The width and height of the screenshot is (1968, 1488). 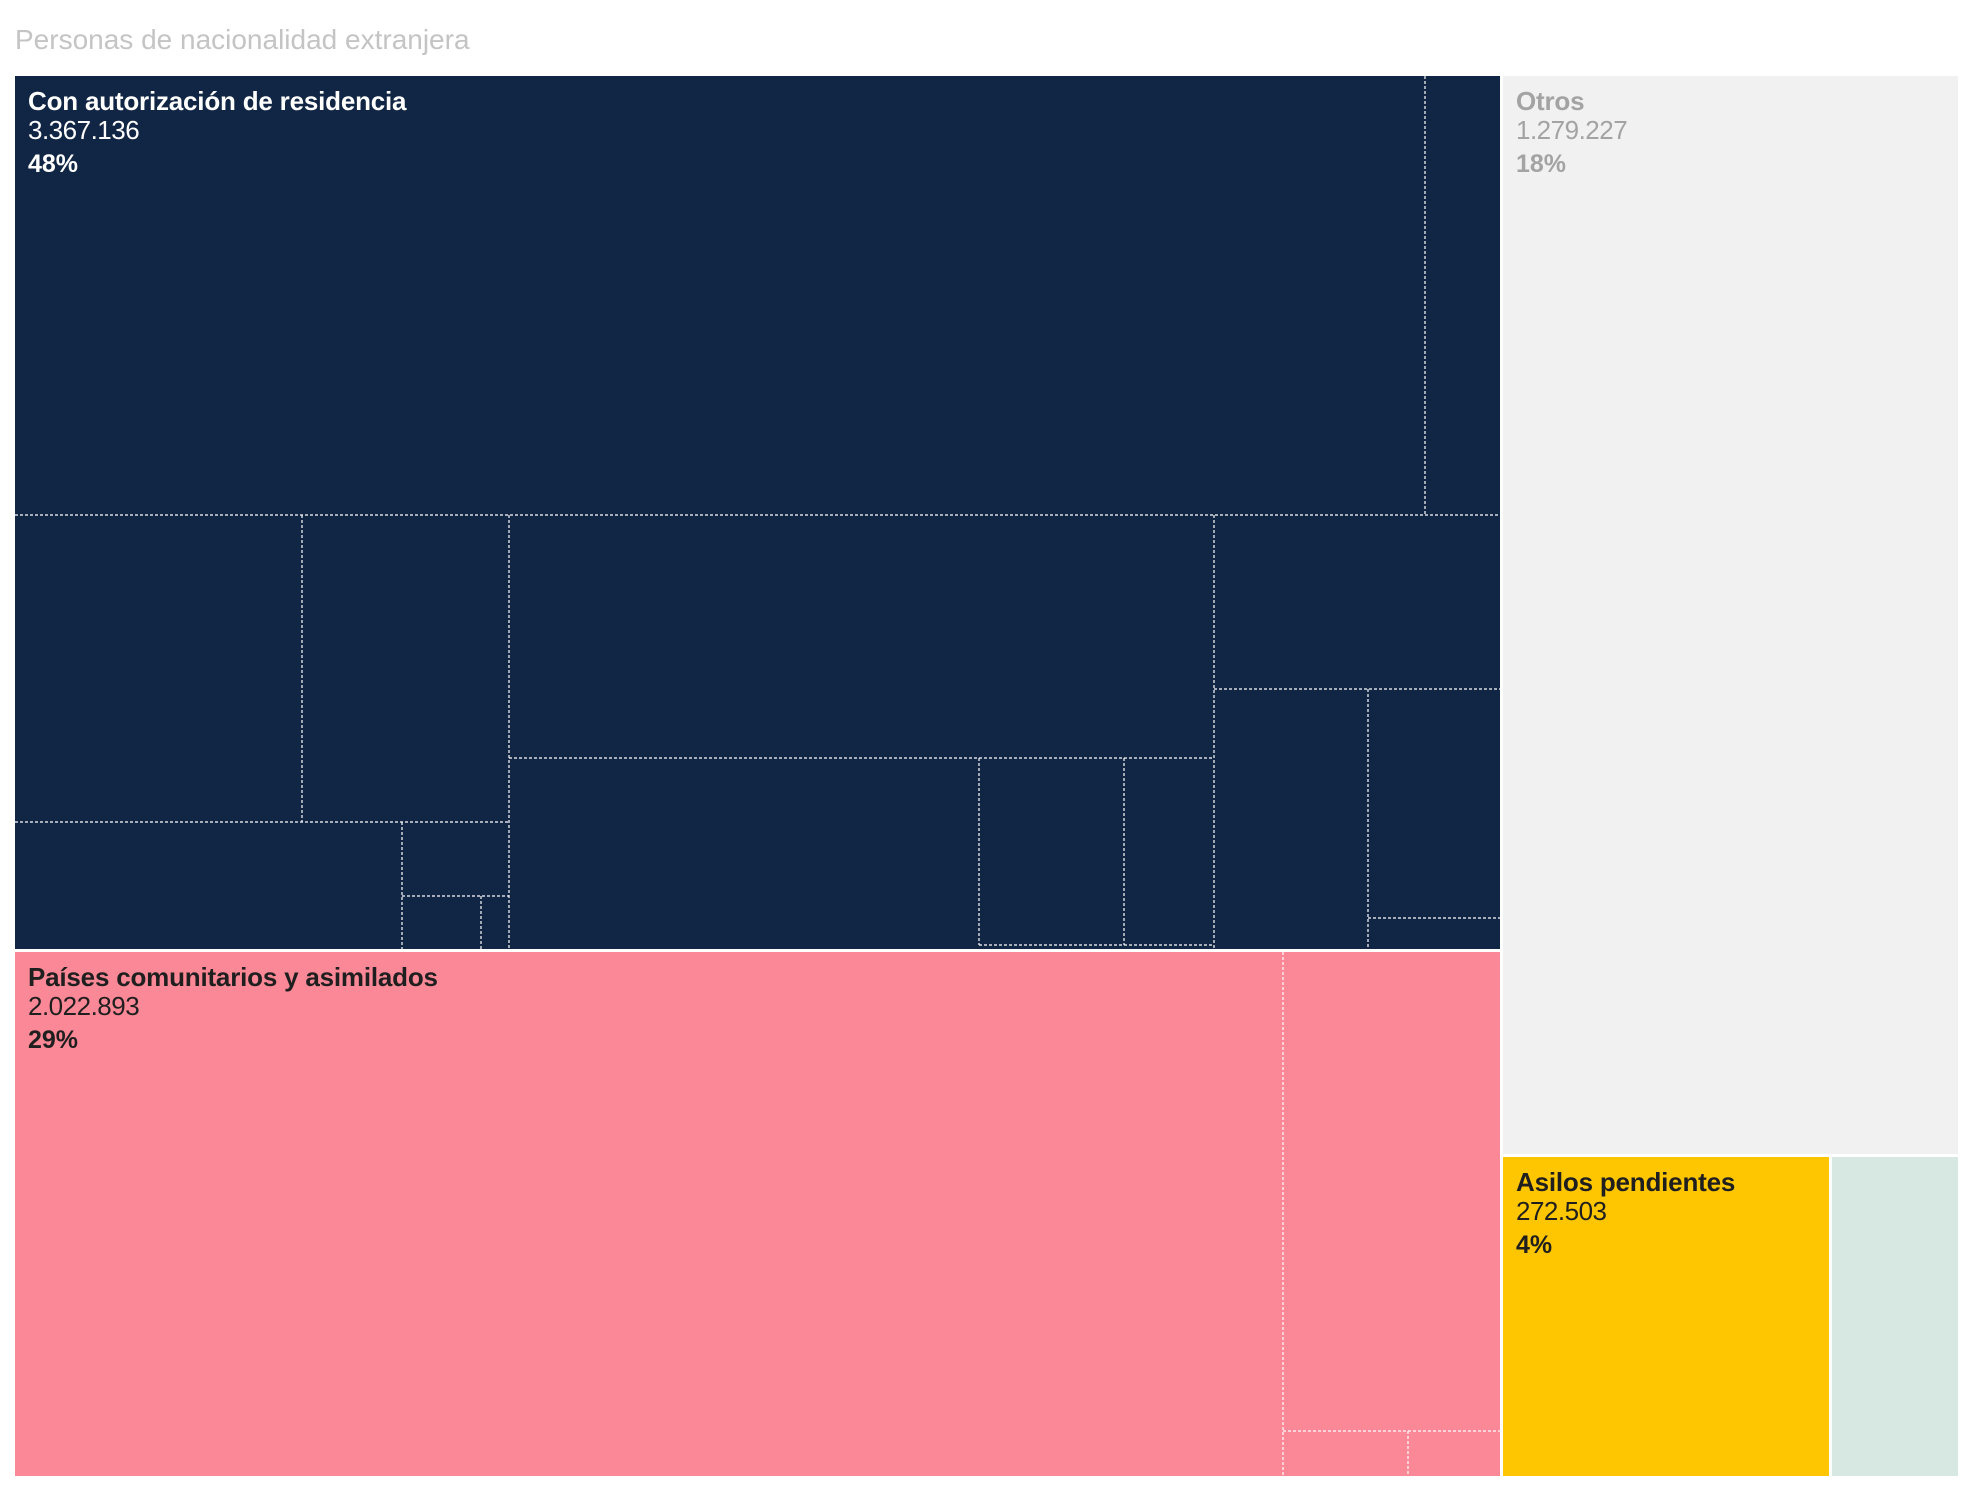 What do you see at coordinates (53, 1040) in the screenshot?
I see `cell-percent: 29%` at bounding box center [53, 1040].